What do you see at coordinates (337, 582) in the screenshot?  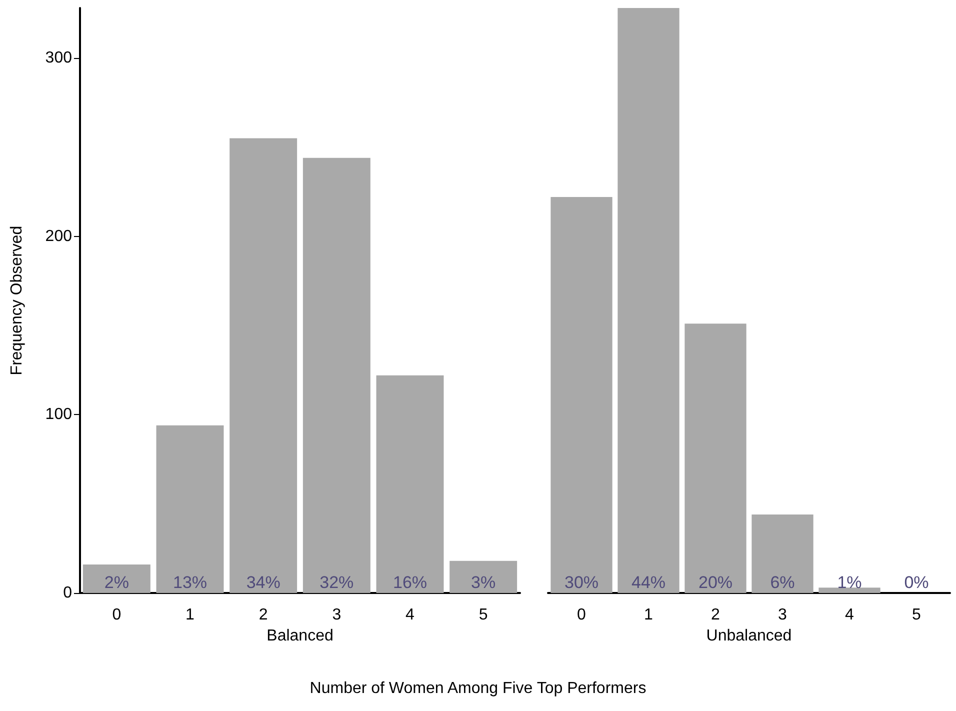 I see `annotation: 32%` at bounding box center [337, 582].